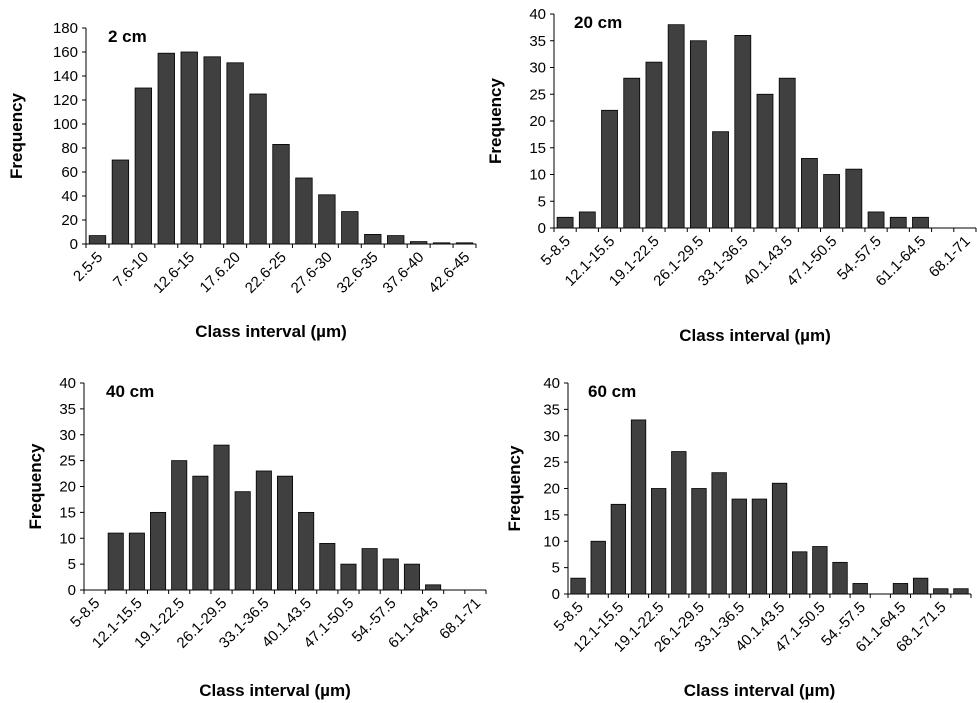  Describe the element at coordinates (373, 239) in the screenshot. I see `bar-32.6-35` at that location.